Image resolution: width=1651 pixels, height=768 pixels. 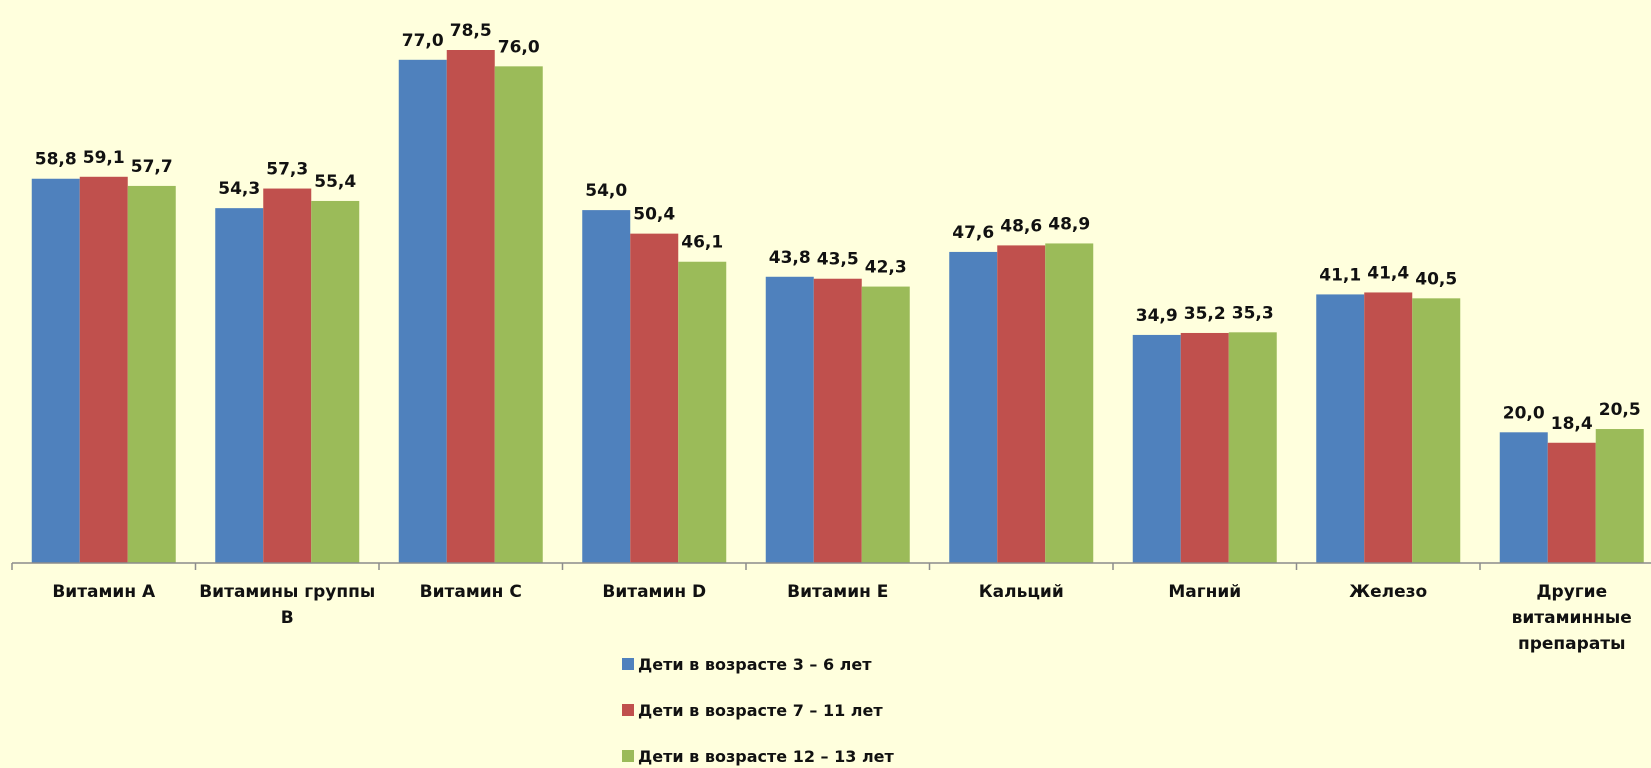 What do you see at coordinates (1204, 592) in the screenshot?
I see `category-label: Магний` at bounding box center [1204, 592].